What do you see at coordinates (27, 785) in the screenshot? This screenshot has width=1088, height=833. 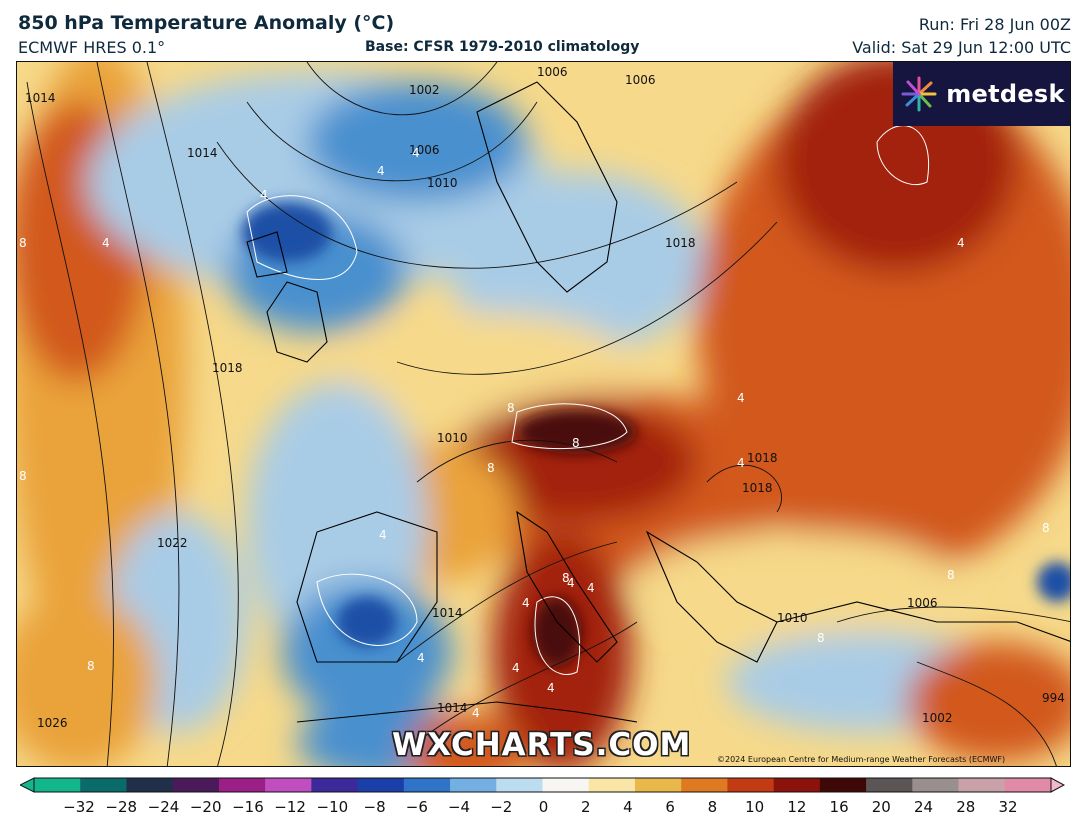 I see `colorbar-min-arrow` at bounding box center [27, 785].